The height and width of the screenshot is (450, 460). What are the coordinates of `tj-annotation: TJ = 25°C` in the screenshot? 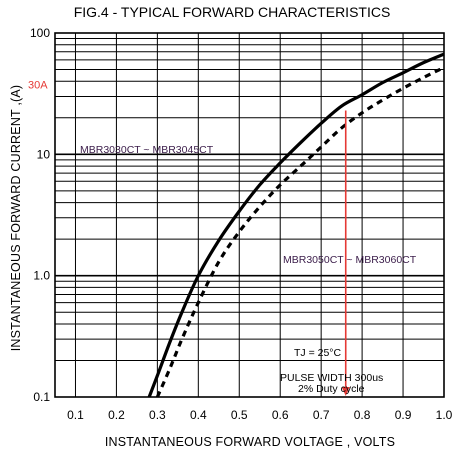 It's located at (318, 353).